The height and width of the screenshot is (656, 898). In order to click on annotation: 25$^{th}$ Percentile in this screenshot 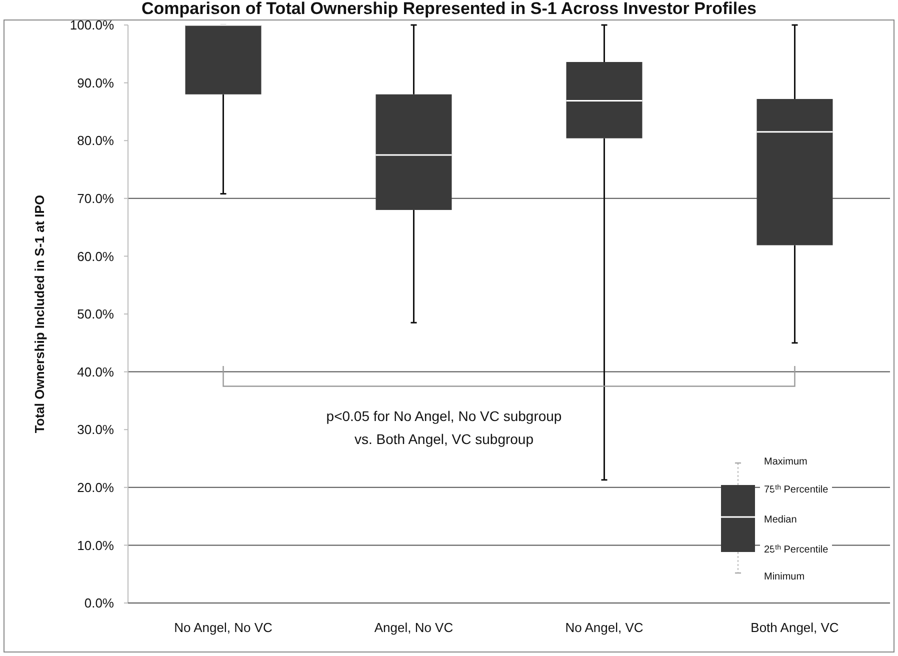, I will do `click(796, 549)`.